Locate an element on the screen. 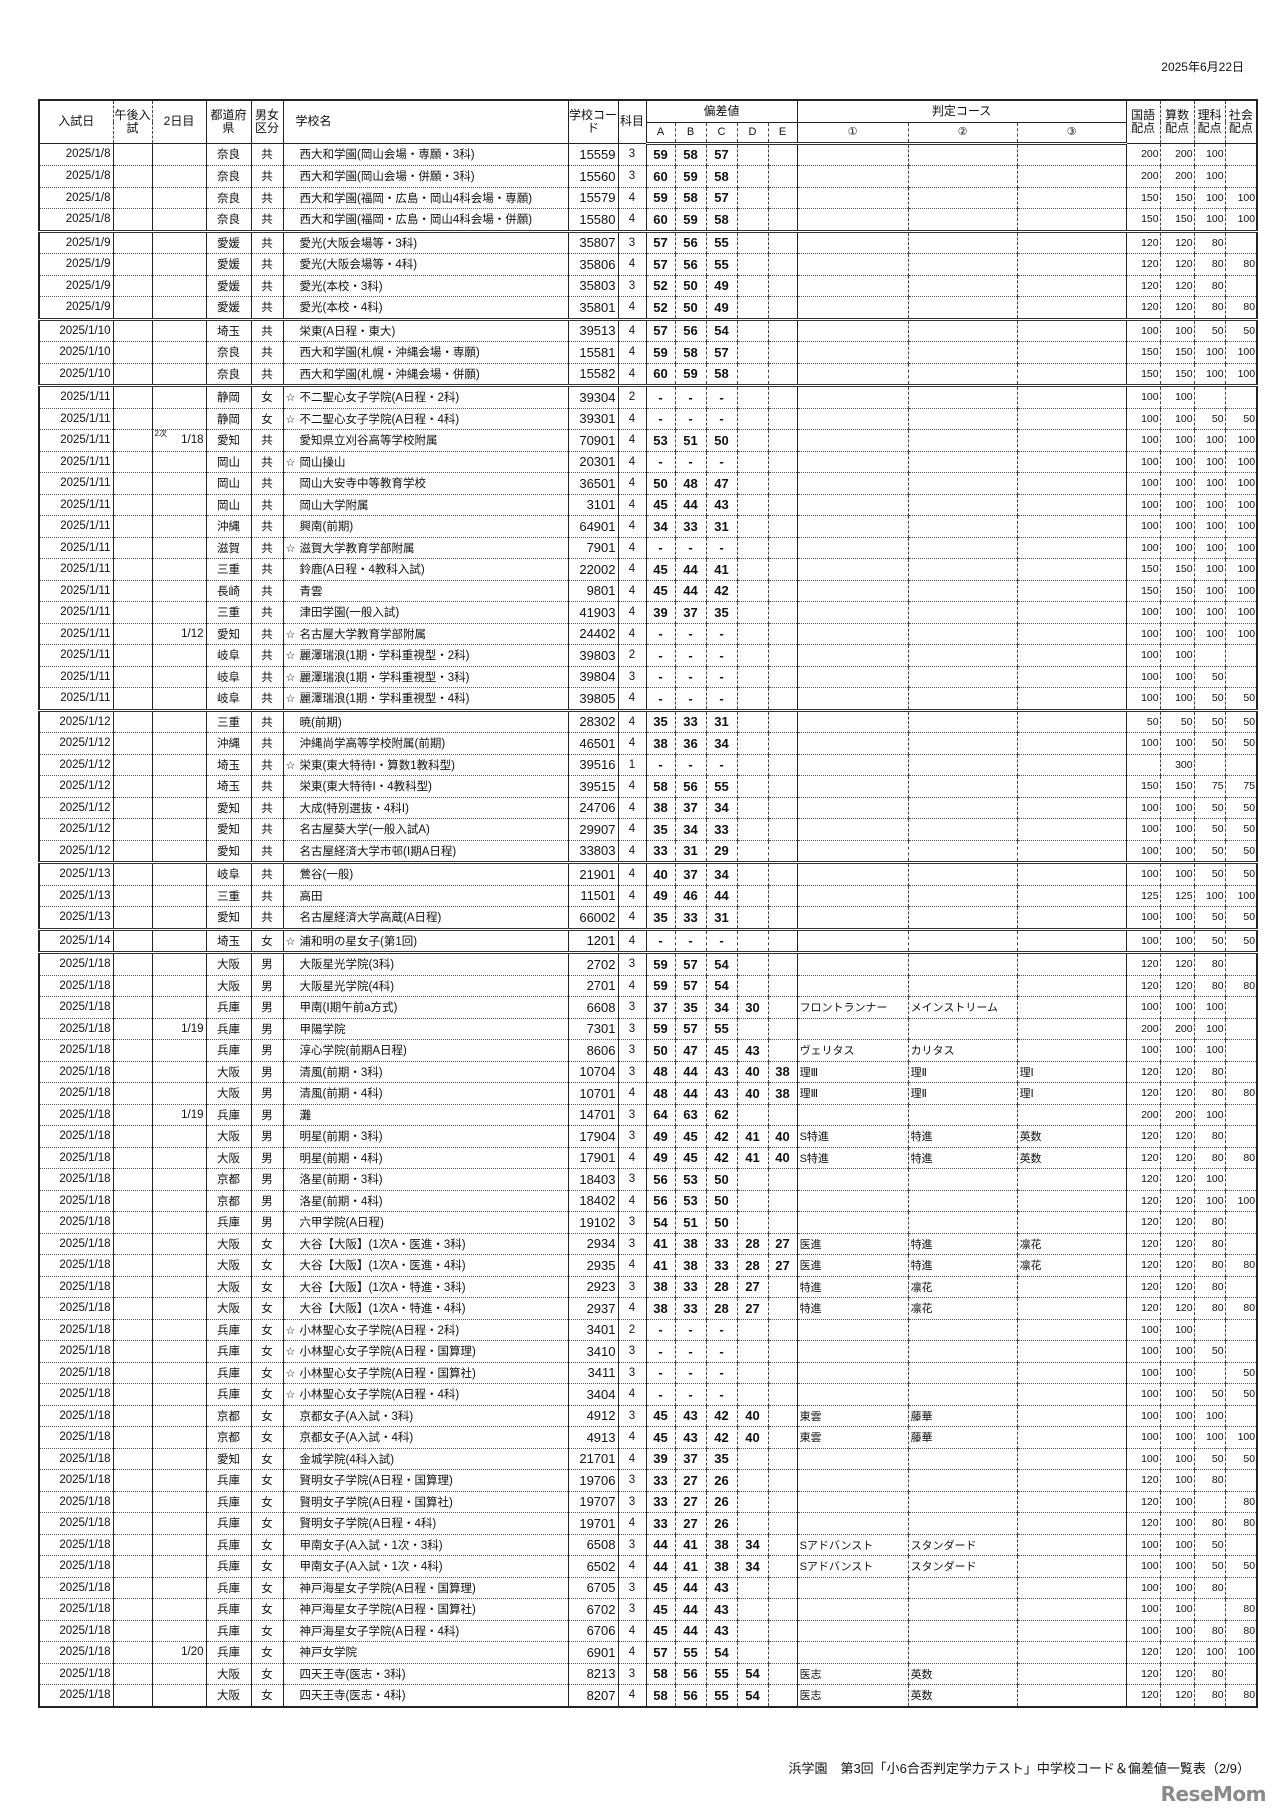 Image resolution: width=1280 pixels, height=1812 pixels. school-name-cell: 西大和学園(岡山会場・専願・3科) is located at coordinates (425, 154).